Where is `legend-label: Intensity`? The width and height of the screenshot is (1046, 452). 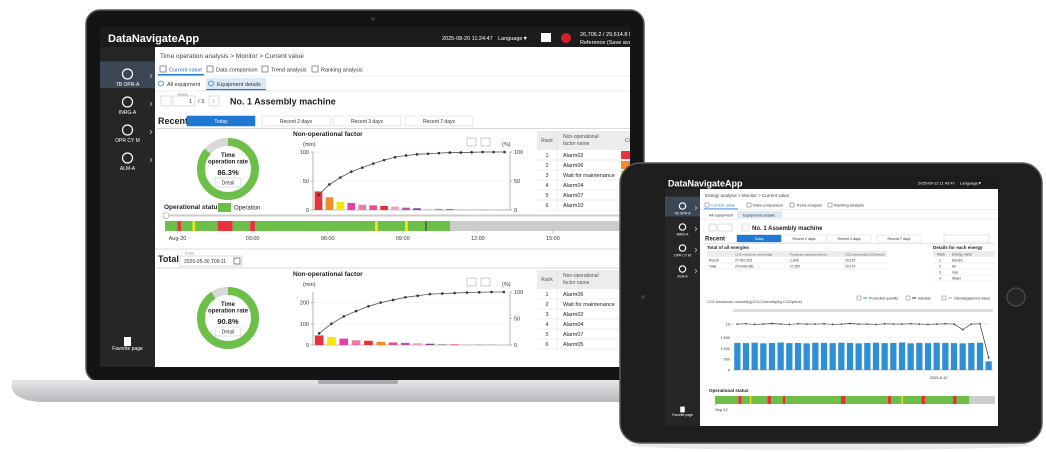 legend-label: Intensity is located at coordinates (924, 299).